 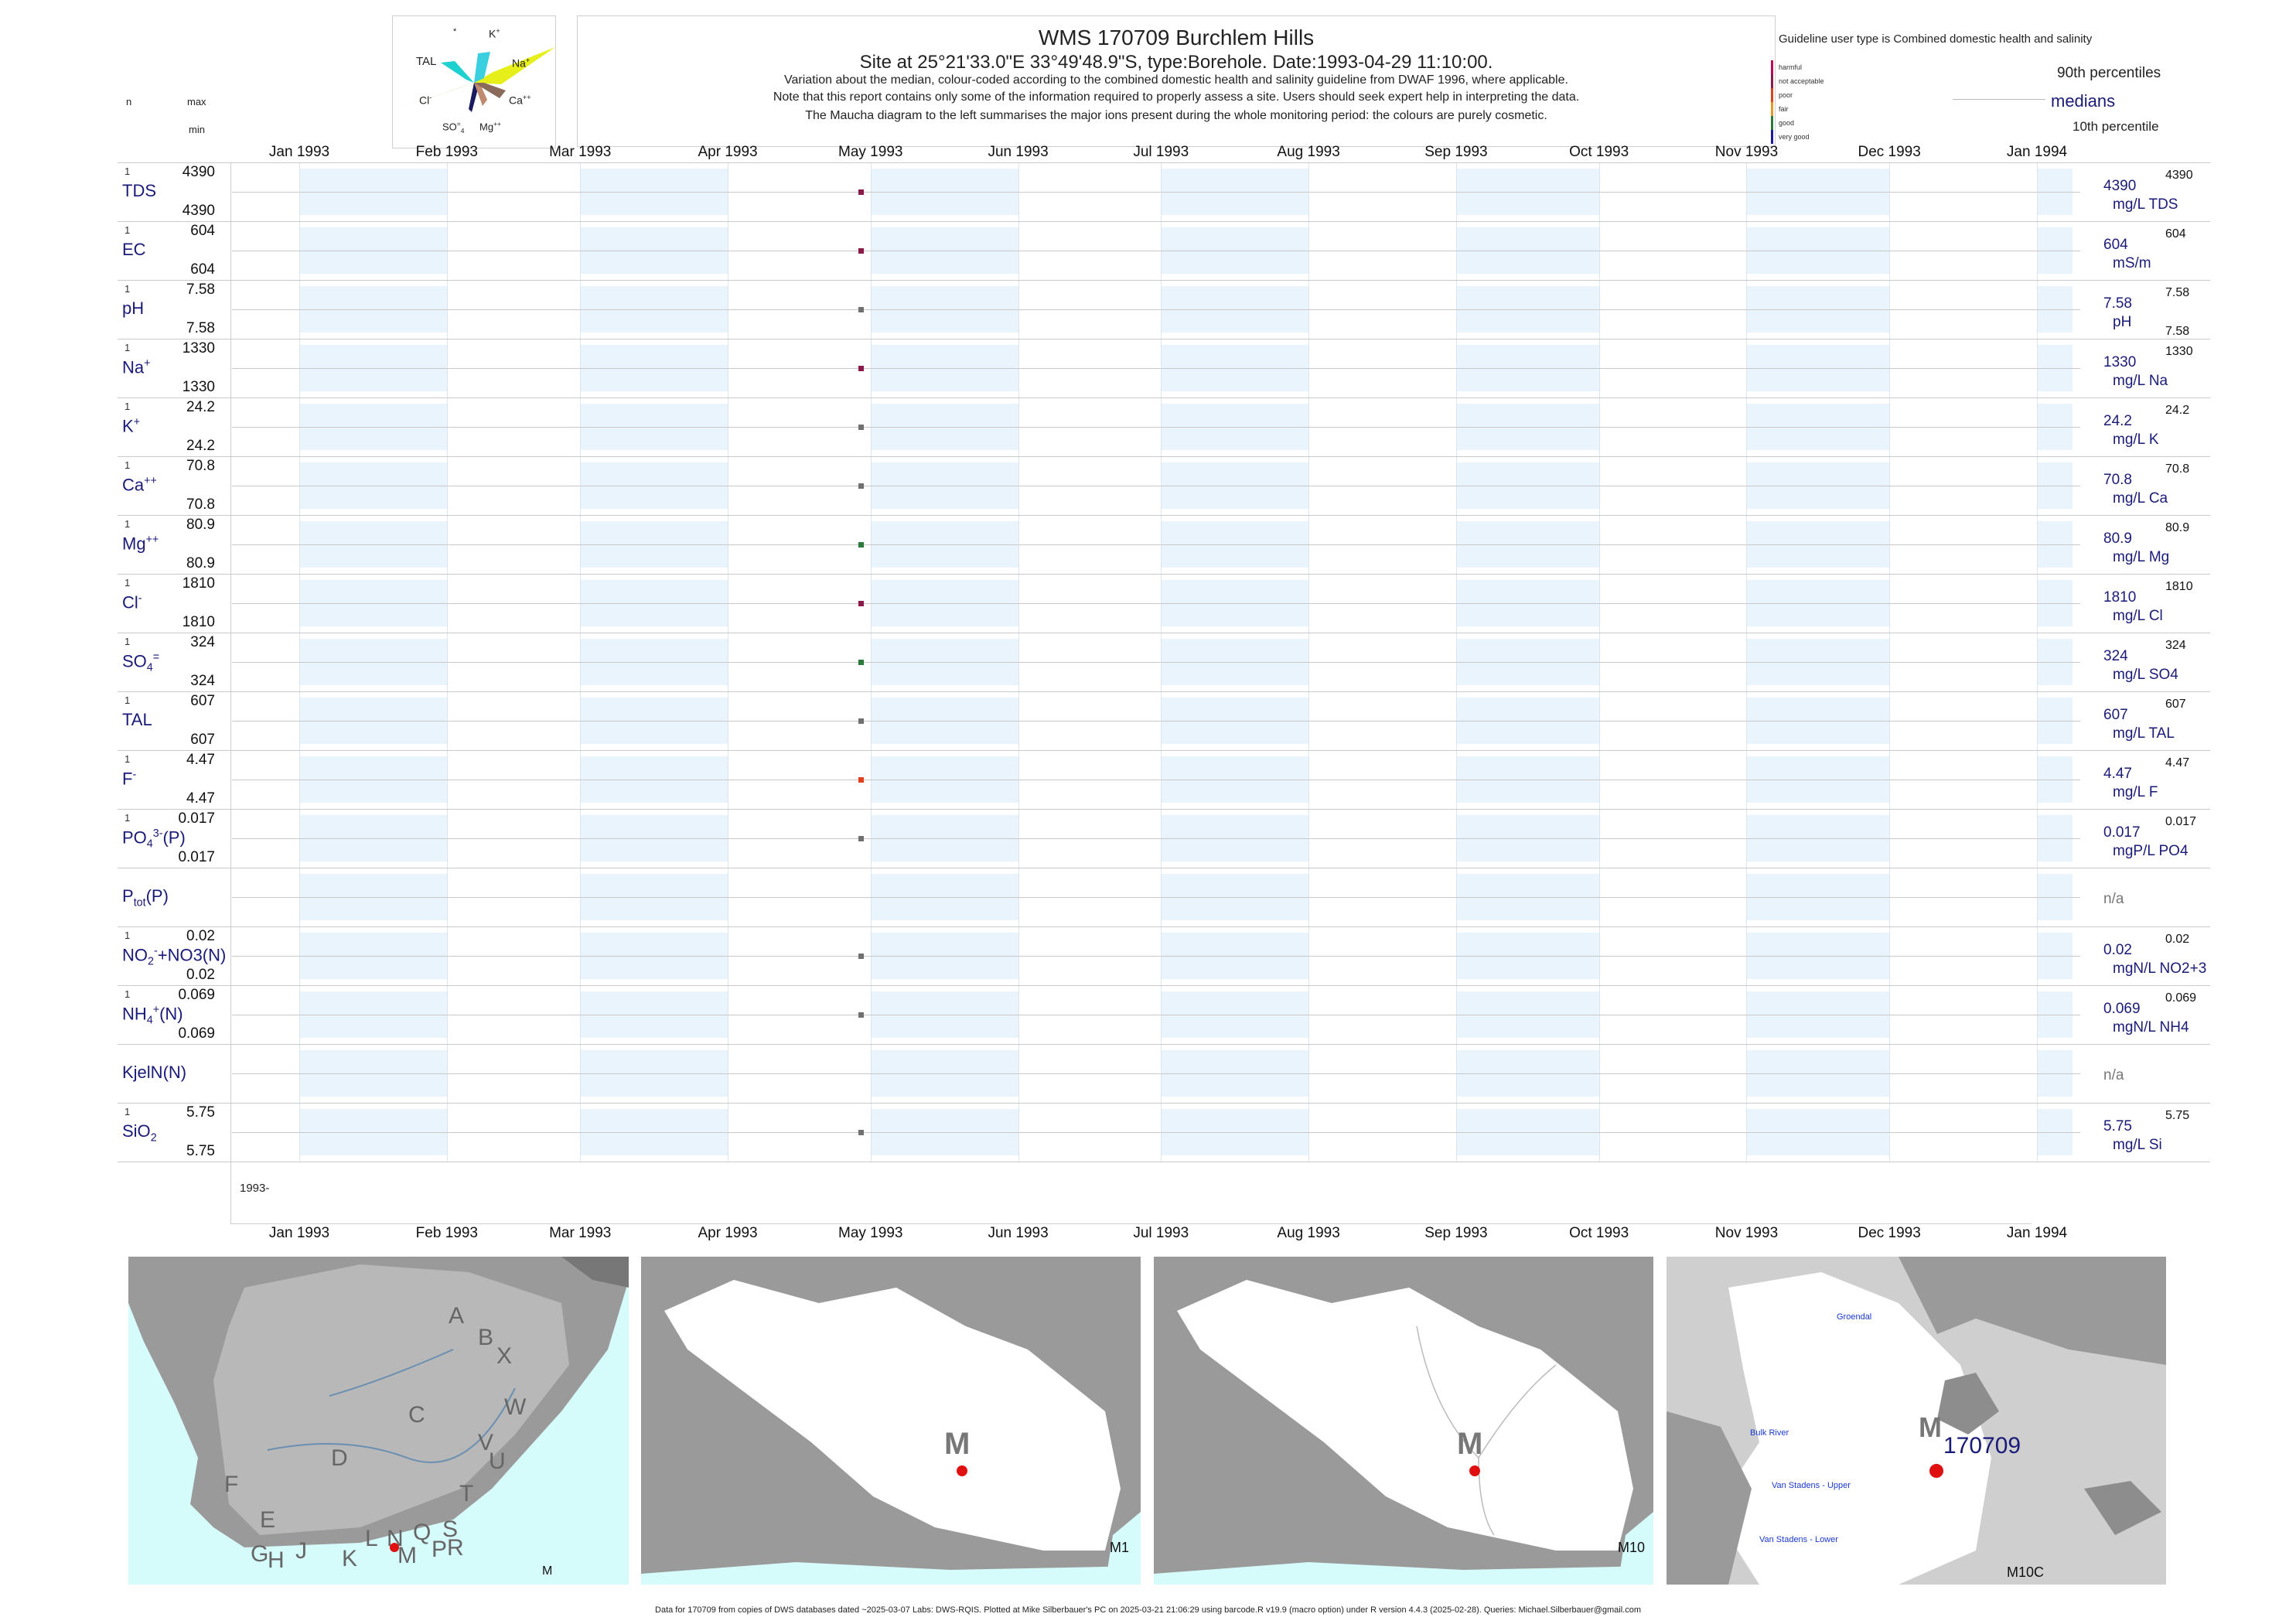 What do you see at coordinates (407, 1555) in the screenshot?
I see `map-region-label: M` at bounding box center [407, 1555].